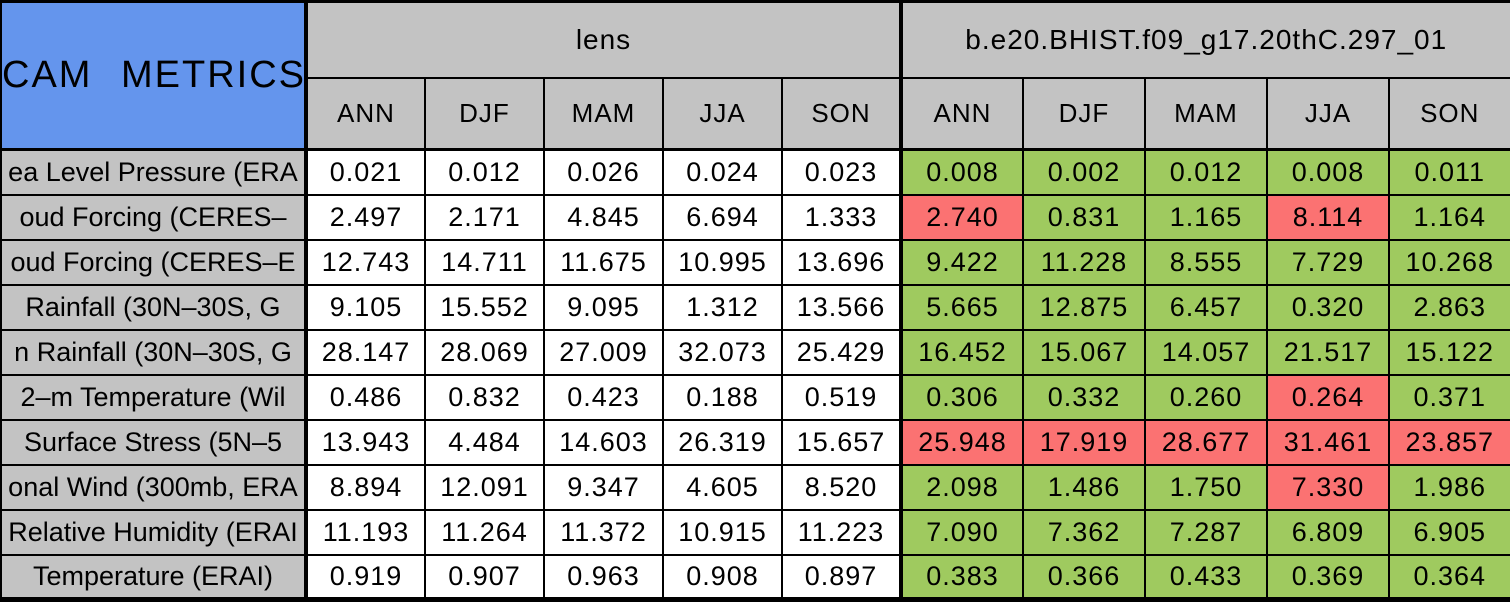 Image resolution: width=1510 pixels, height=611 pixels. Describe the element at coordinates (961, 397) in the screenshot. I see `model-value-cell: 0.306` at that location.